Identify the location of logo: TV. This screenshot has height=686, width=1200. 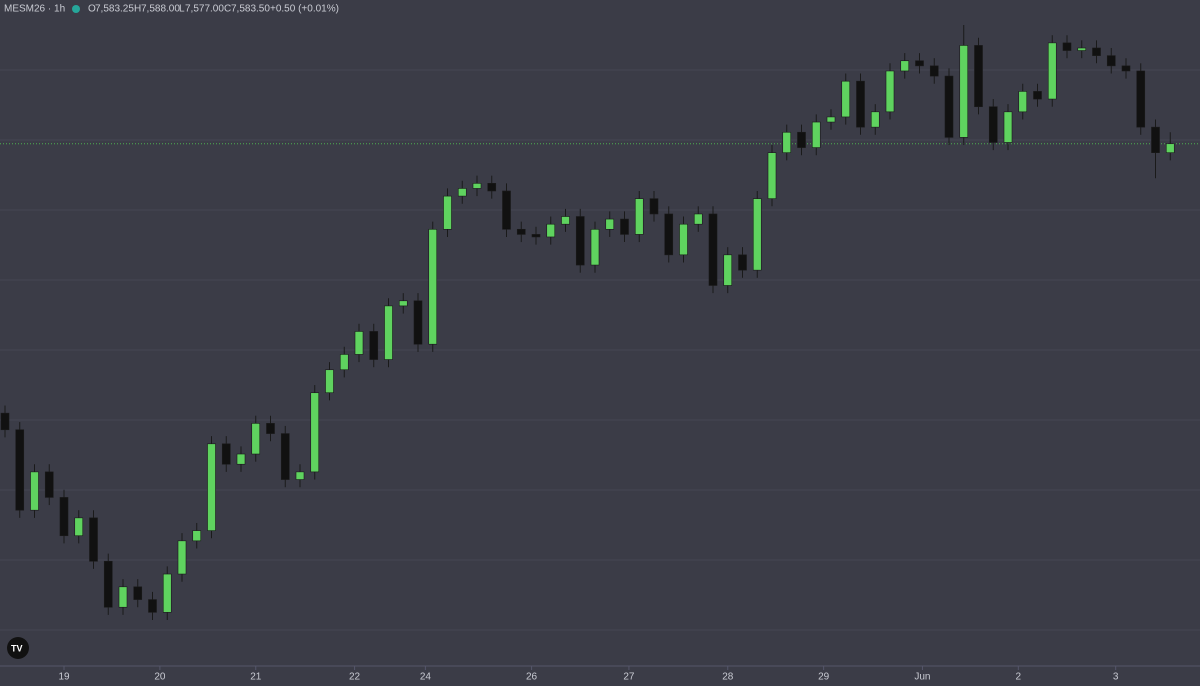
(18, 648).